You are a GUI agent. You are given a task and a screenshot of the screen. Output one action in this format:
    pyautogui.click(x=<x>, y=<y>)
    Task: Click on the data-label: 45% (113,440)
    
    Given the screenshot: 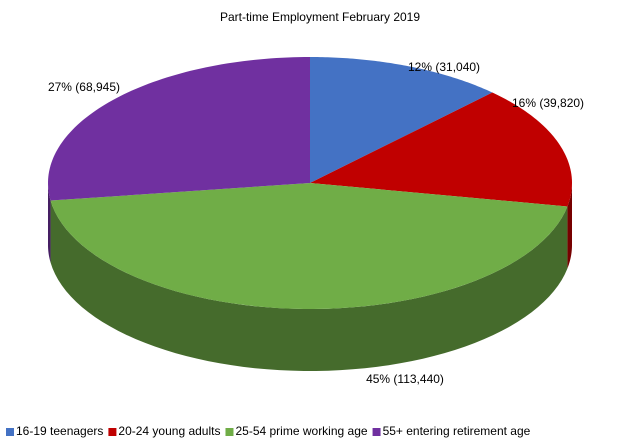 What is the action you would take?
    pyautogui.click(x=405, y=379)
    